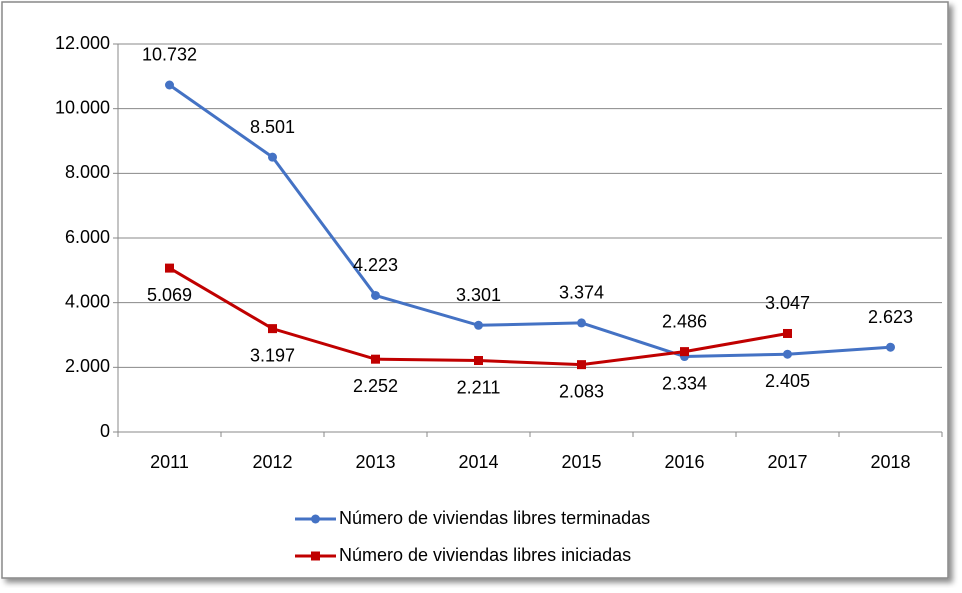  Describe the element at coordinates (82, 43) in the screenshot. I see `y-tick-label: 12.000` at that location.